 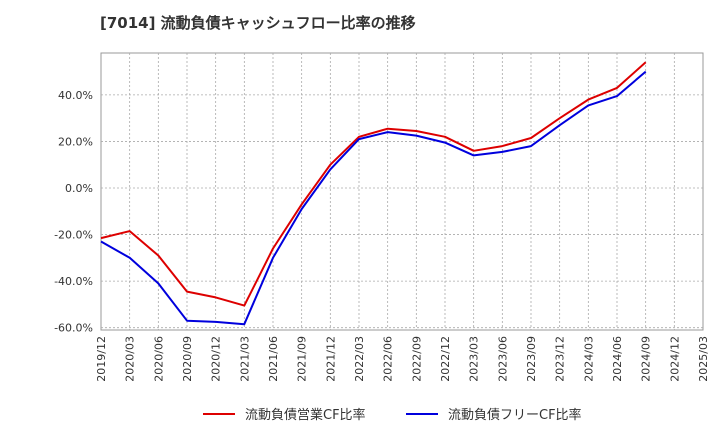 What do you see at coordinates (258, 23) in the screenshot?
I see `chart-title: [7014] 流動負債キャッシュフロー比率の推移` at bounding box center [258, 23].